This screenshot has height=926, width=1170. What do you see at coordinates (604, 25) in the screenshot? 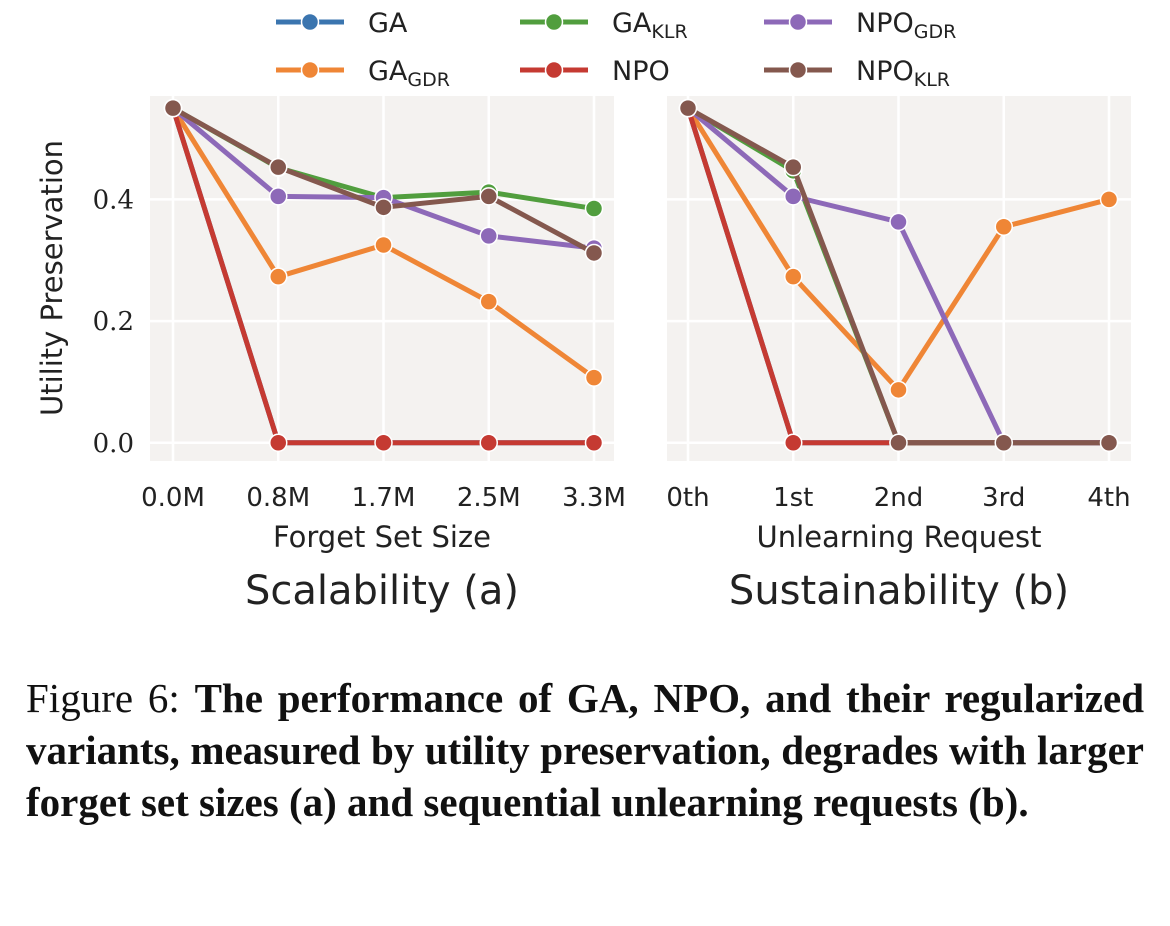
I see `legend-item-ga-klr: GAKLR` at bounding box center [604, 25].